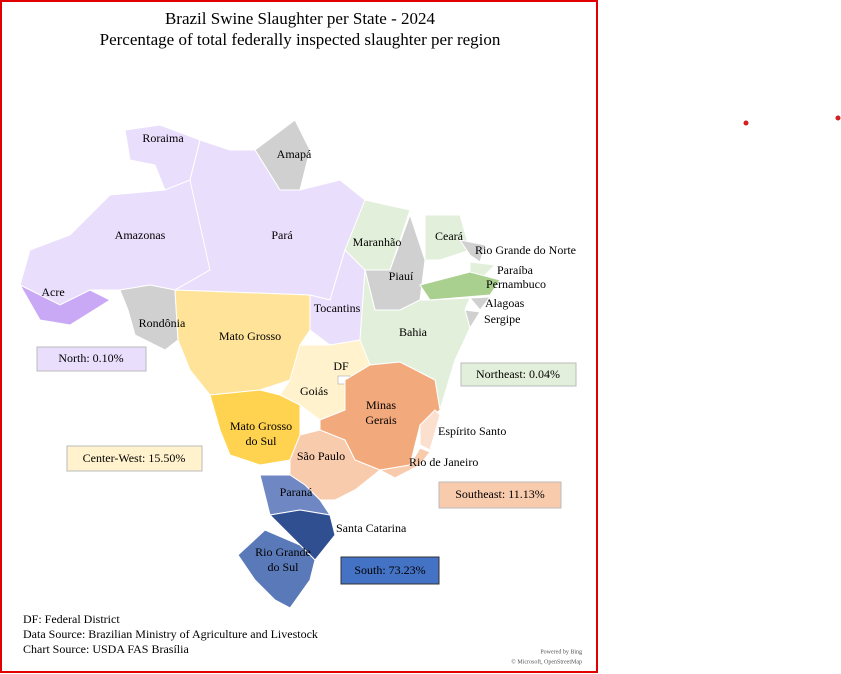 The image size is (841, 674). Describe the element at coordinates (71, 619) in the screenshot. I see `note: DF: Federal District` at that location.